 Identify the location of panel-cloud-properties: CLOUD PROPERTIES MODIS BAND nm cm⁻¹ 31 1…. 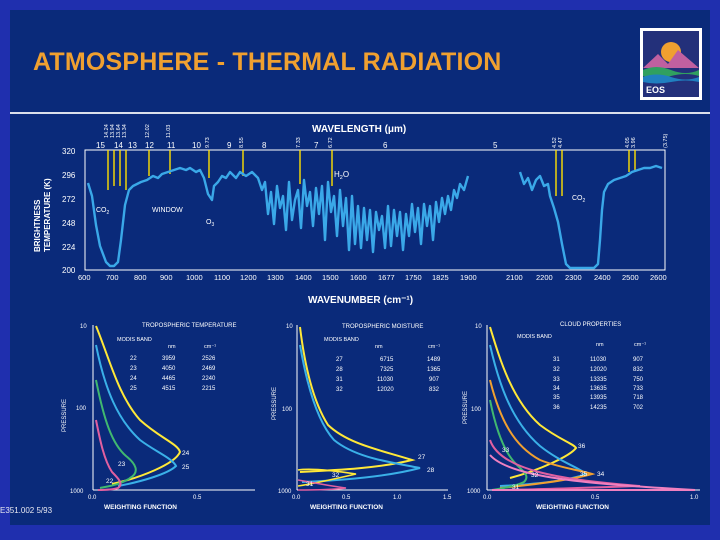
(581, 416).